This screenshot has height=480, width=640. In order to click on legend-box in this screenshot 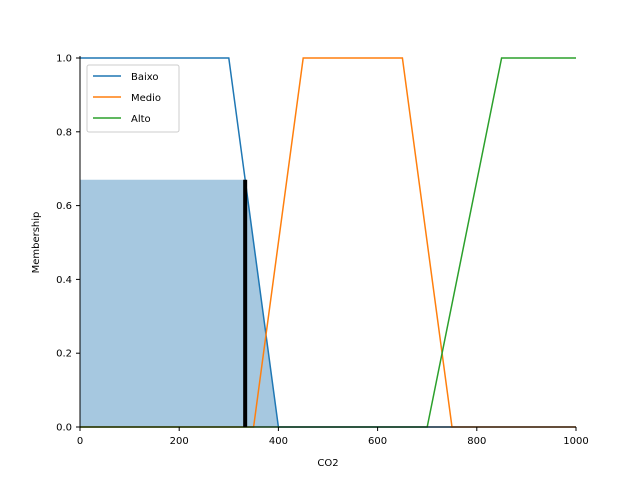, I will do `click(133, 98)`.